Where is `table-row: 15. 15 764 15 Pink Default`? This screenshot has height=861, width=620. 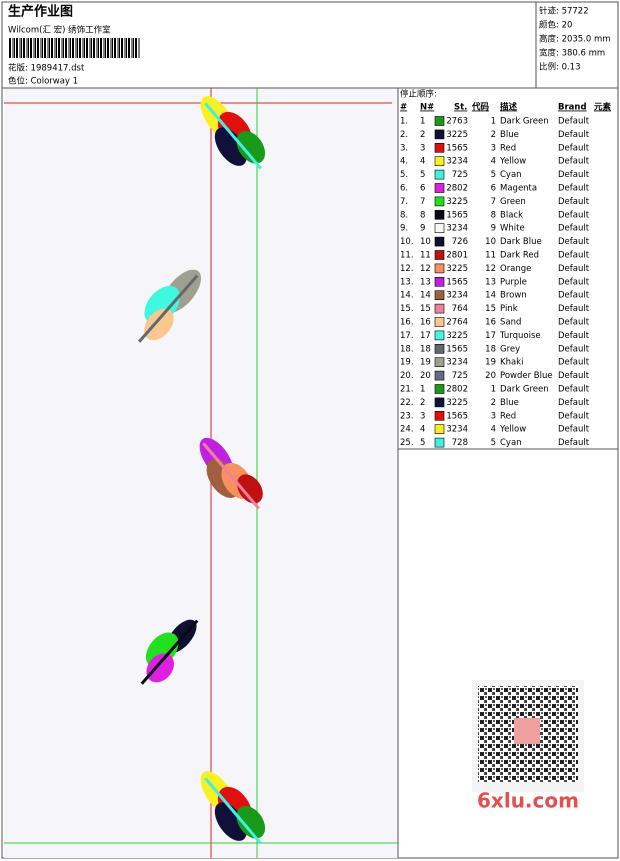 table-row: 15. 15 764 15 Pink Default is located at coordinates (495, 308).